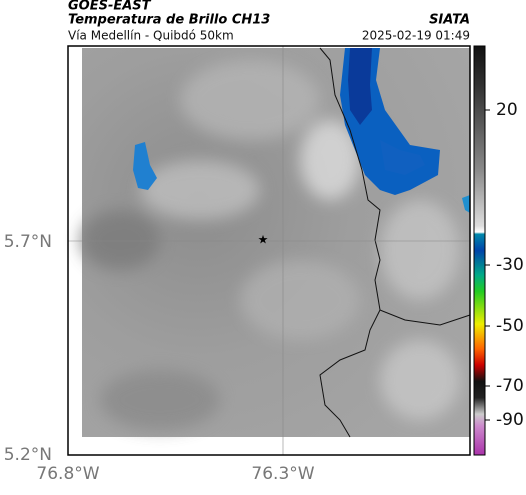 The image size is (526, 495). I want to click on location: Vía Medellín - Quibdó 50km, so click(151, 36).